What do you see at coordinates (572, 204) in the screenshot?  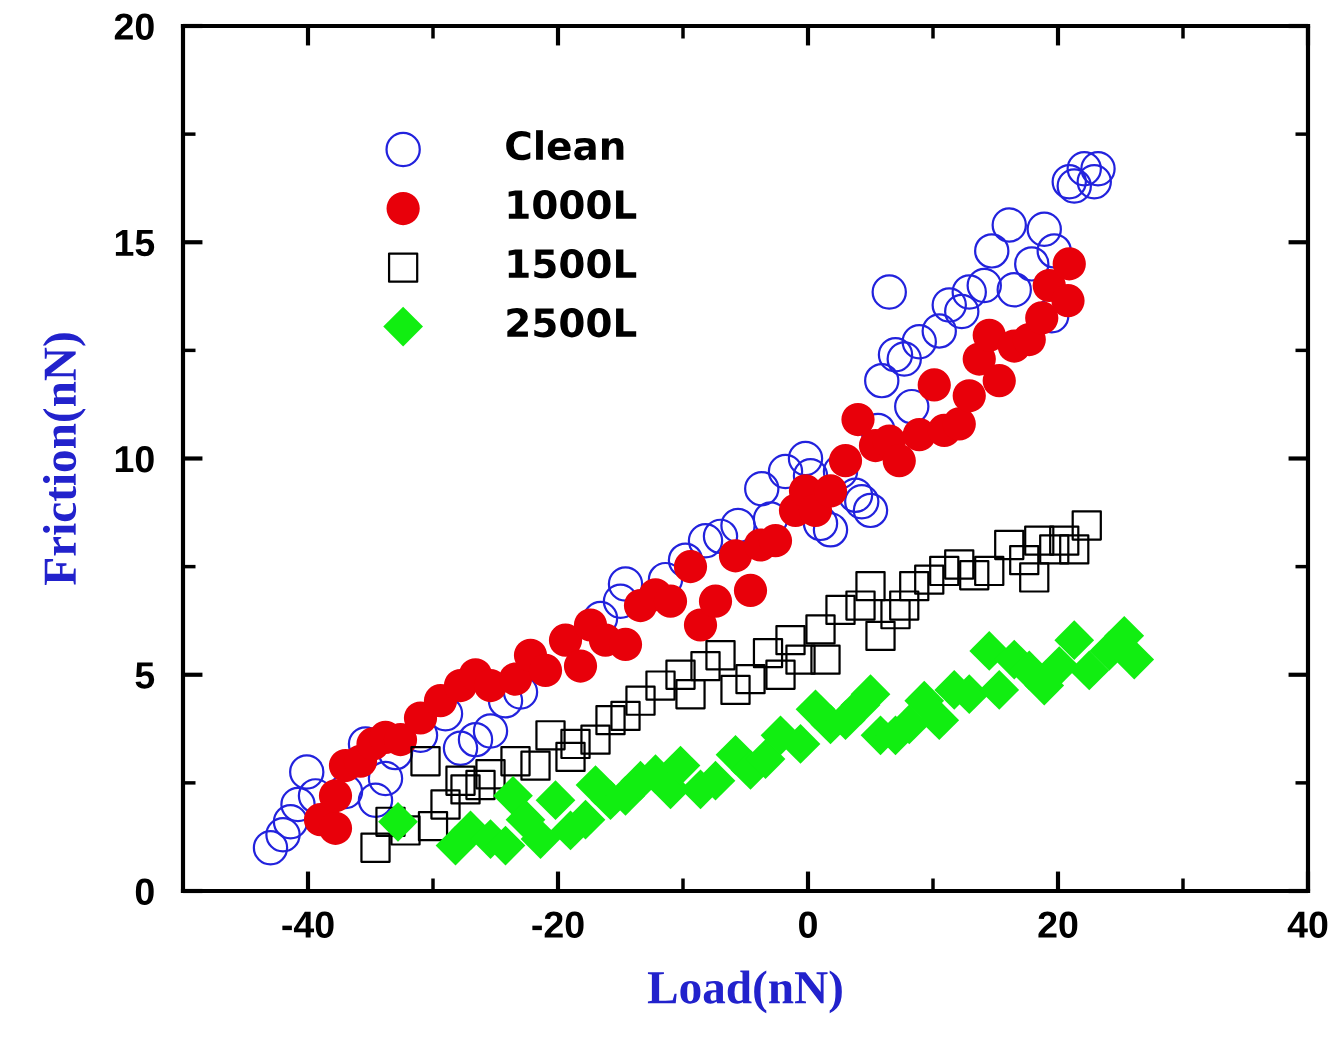 I see `legend-label: 1000L` at bounding box center [572, 204].